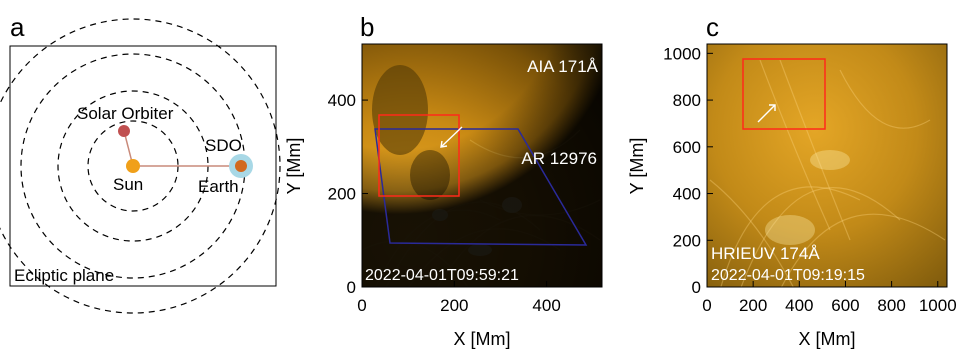 The image size is (974, 349). What do you see at coordinates (687, 147) in the screenshot?
I see `y-tick-label: 600` at bounding box center [687, 147].